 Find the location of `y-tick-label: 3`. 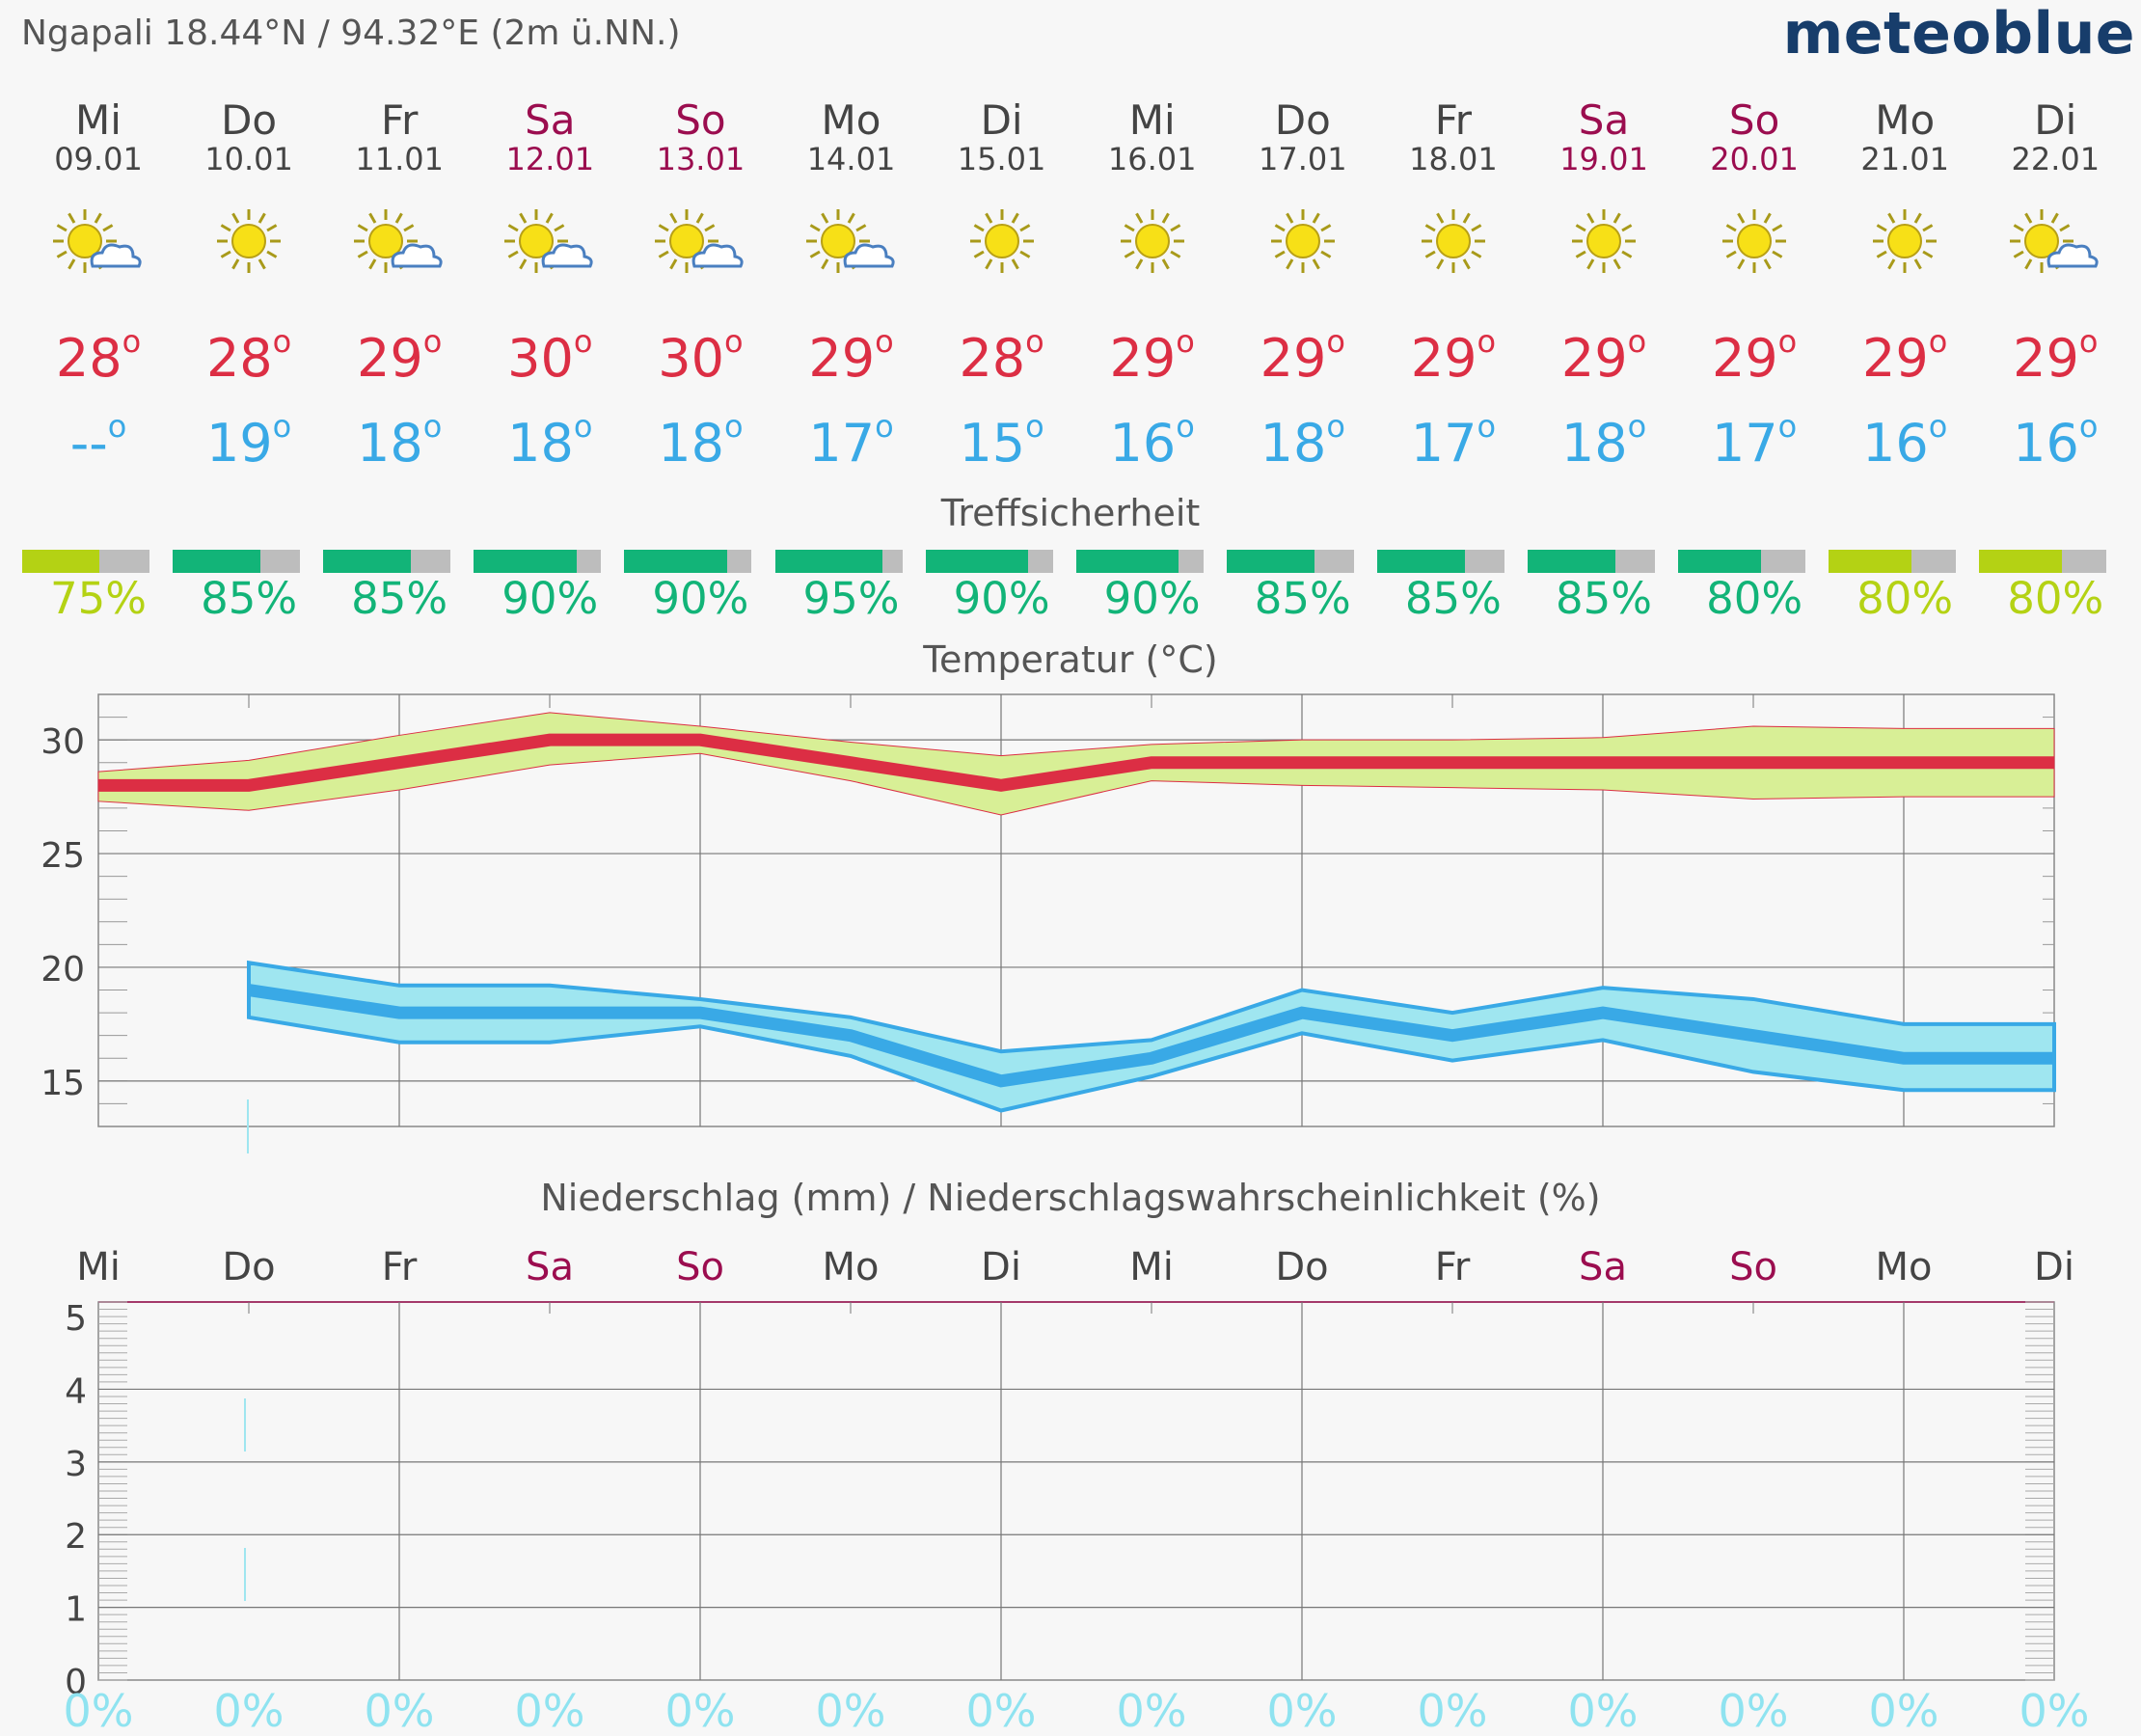

y-tick-label: 3 is located at coordinates (76, 1465).